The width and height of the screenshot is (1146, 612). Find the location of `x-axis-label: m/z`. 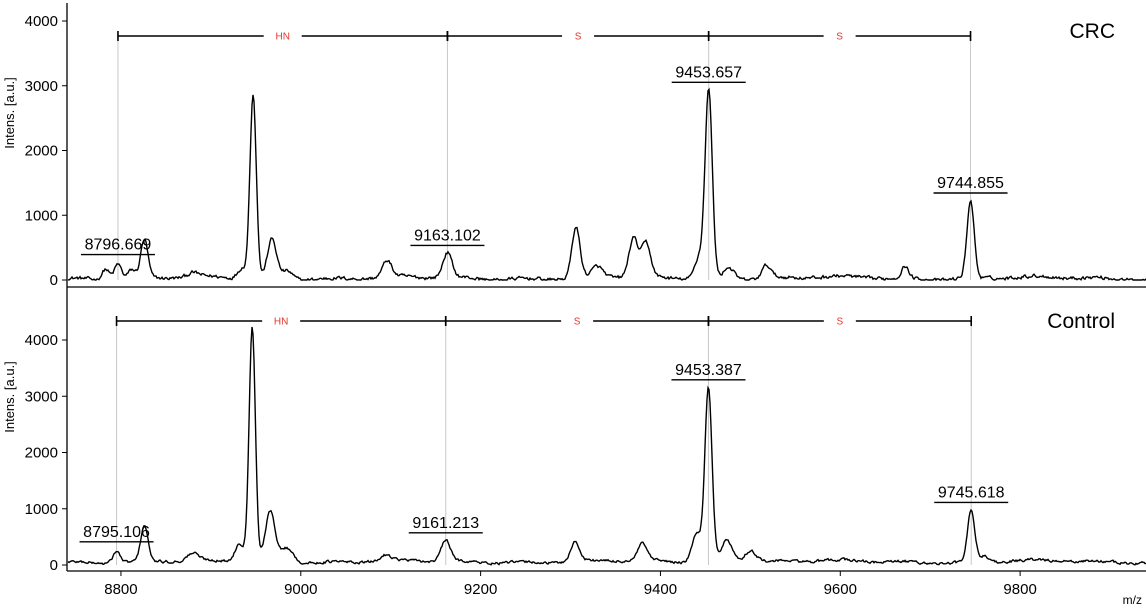

x-axis-label: m/z is located at coordinates (1132, 600).